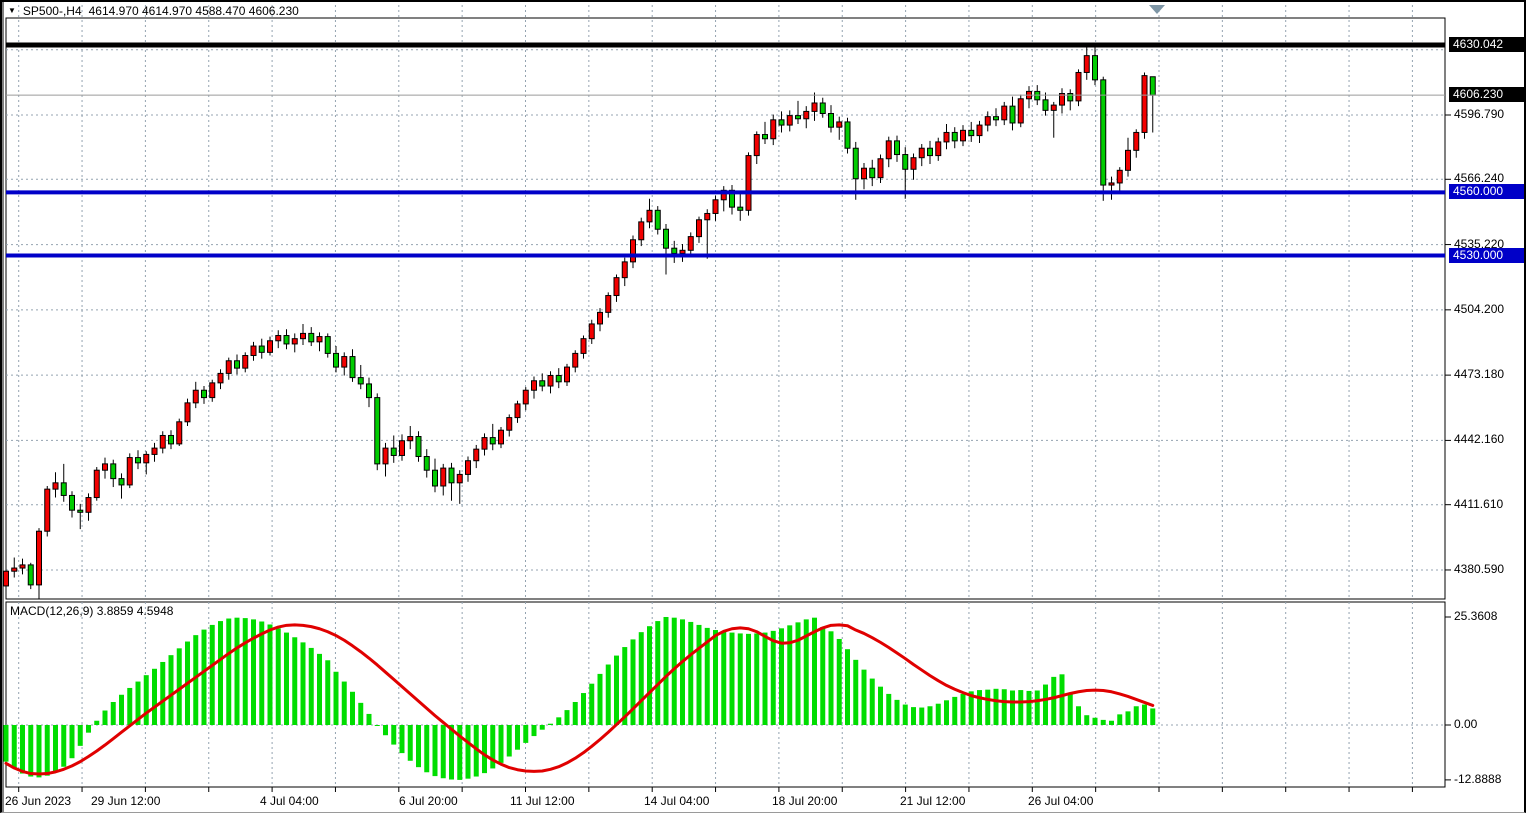 The height and width of the screenshot is (813, 1526). I want to click on time-axis-label: 29 Jun 12:00, so click(126, 801).